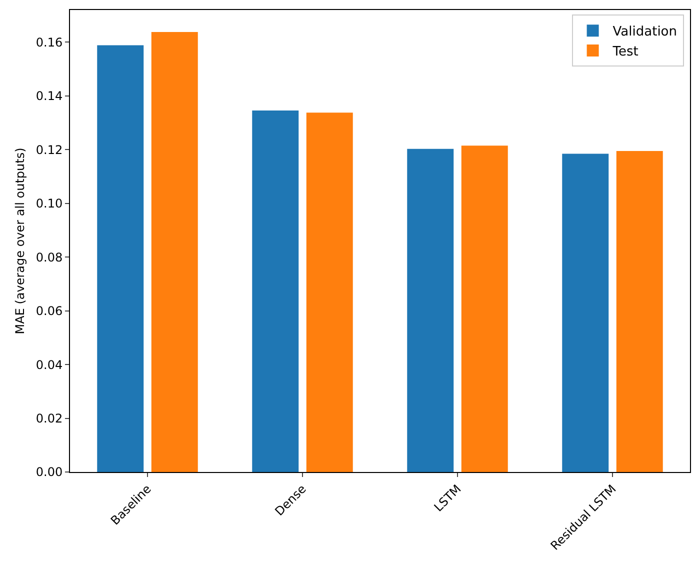  I want to click on y-tick-label: 0.14, so click(49, 96).